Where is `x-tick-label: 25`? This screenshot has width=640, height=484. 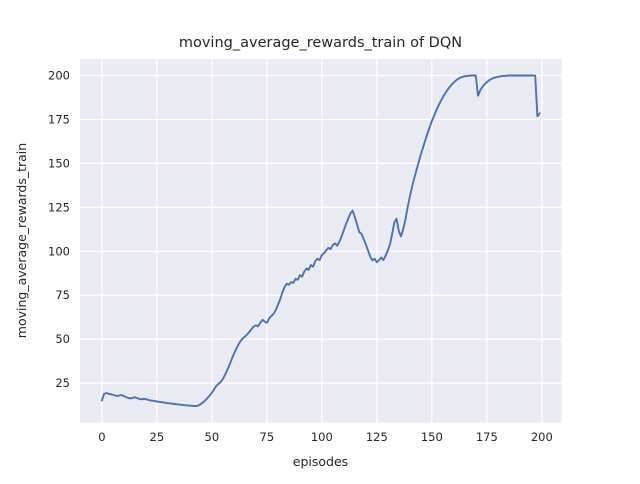 x-tick-label: 25 is located at coordinates (157, 437).